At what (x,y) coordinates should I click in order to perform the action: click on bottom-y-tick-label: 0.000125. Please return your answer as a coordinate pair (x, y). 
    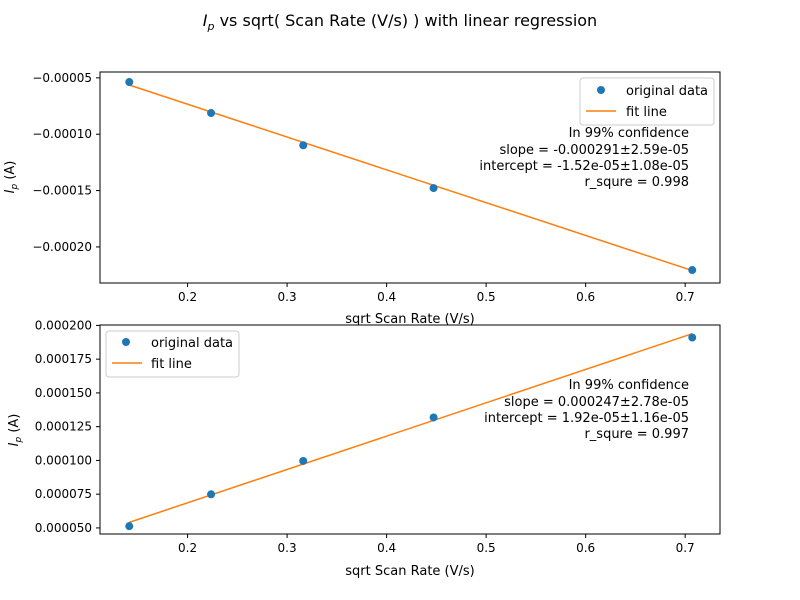
    Looking at the image, I should click on (63, 427).